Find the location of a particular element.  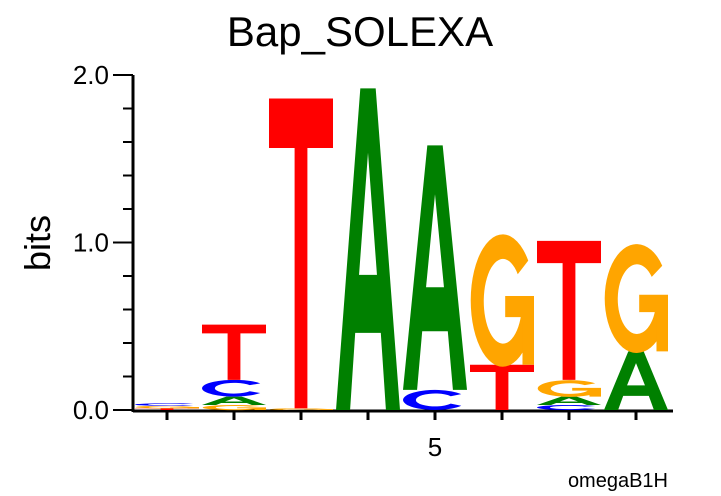

footer-label: omegaB1H is located at coordinates (618, 481).